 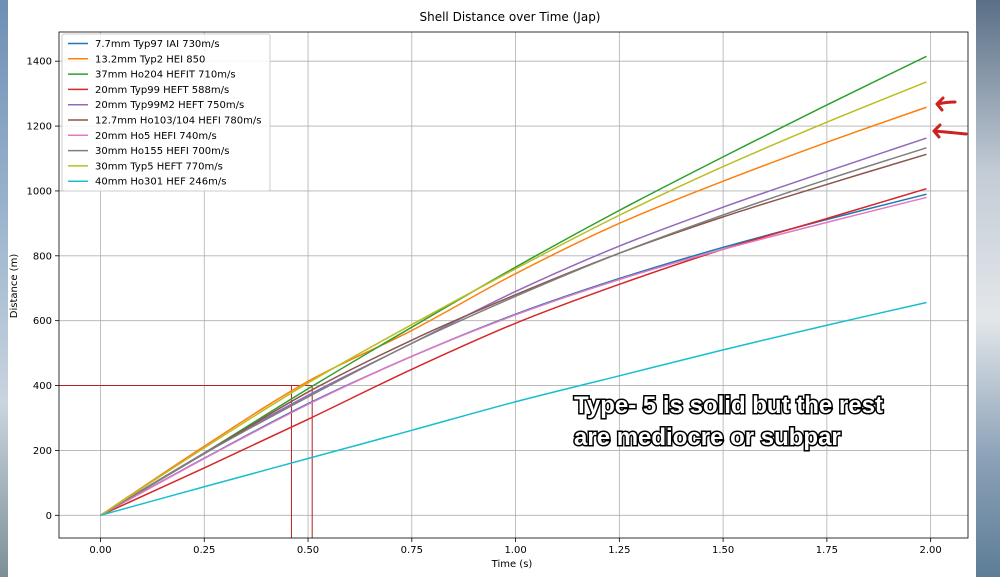 I want to click on x-tick-label: 1.75, so click(x=827, y=550).